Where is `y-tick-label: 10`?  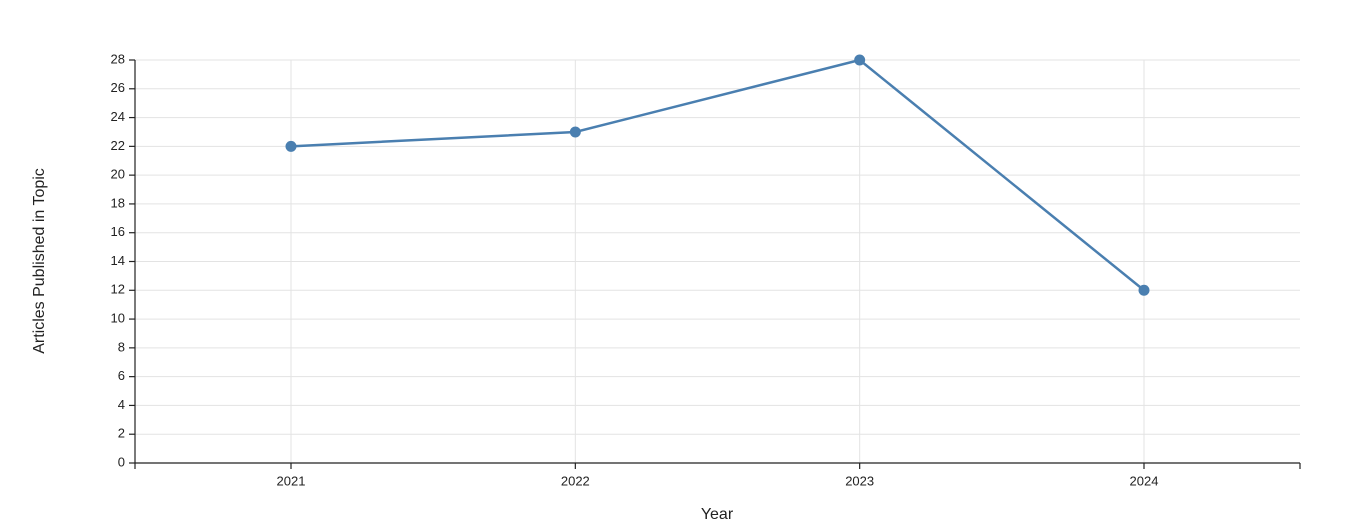 y-tick-label: 10 is located at coordinates (118, 318).